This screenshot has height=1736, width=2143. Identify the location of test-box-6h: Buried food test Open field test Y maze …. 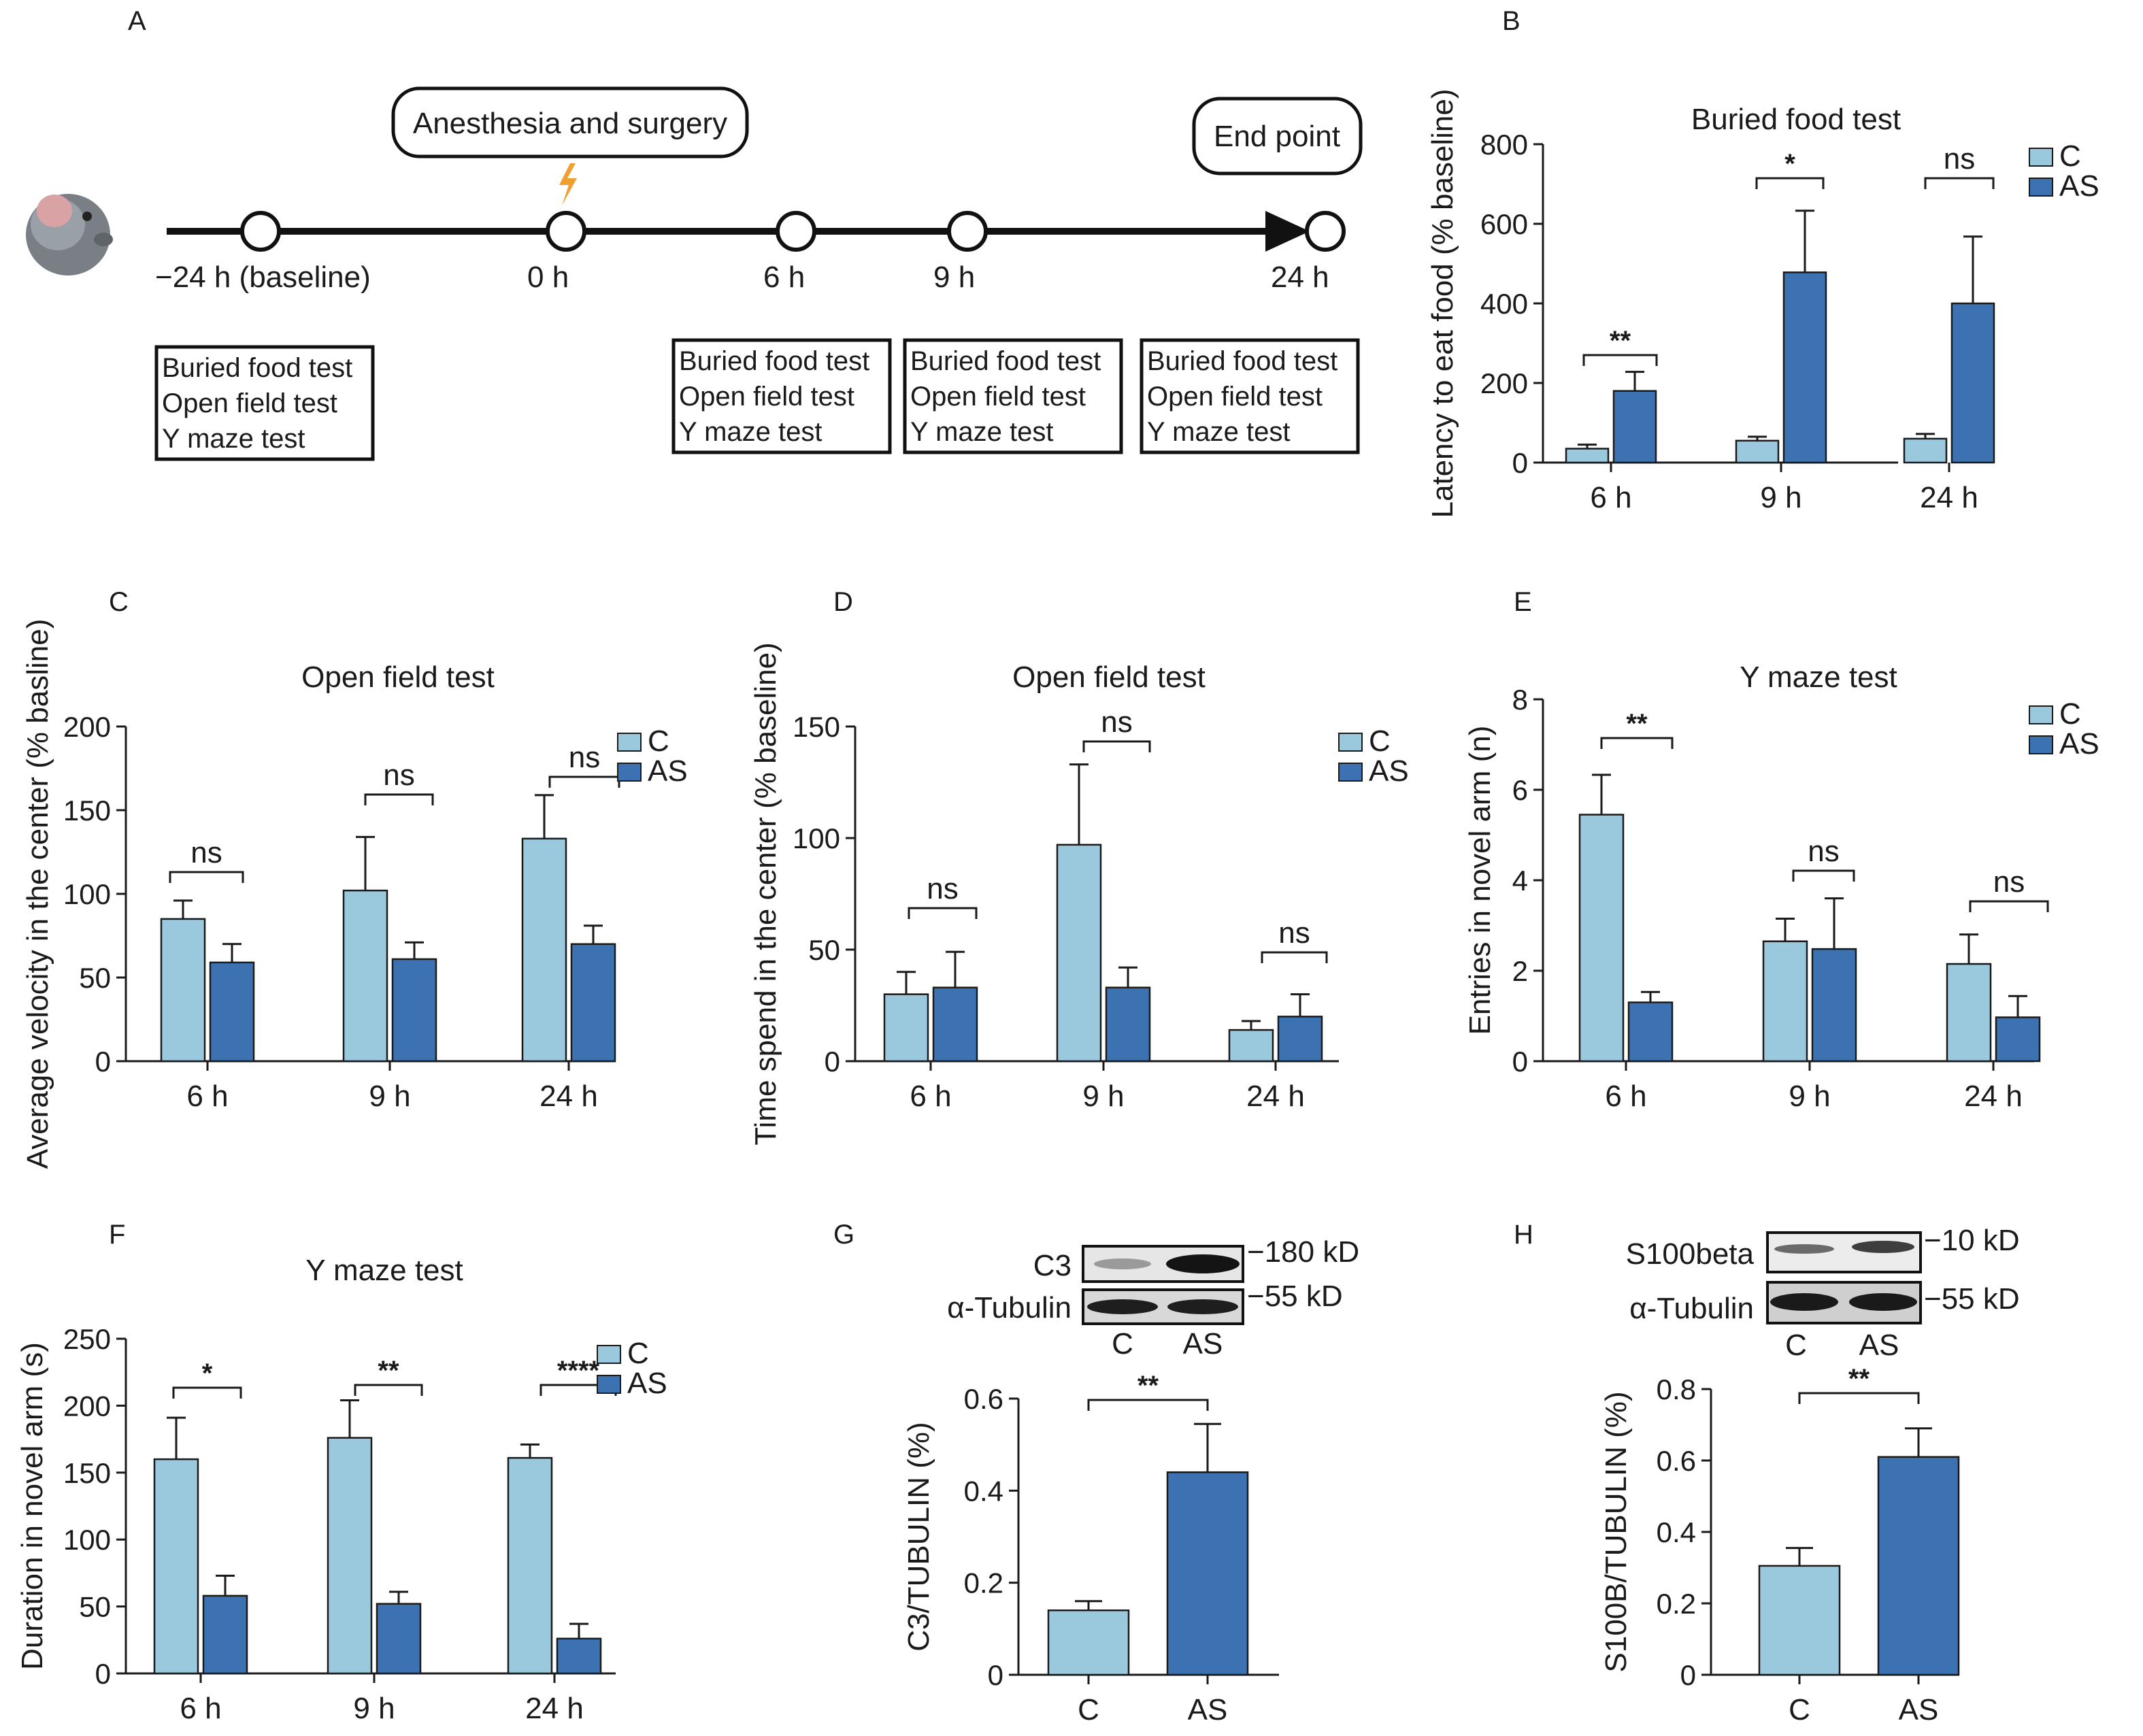
(781, 396).